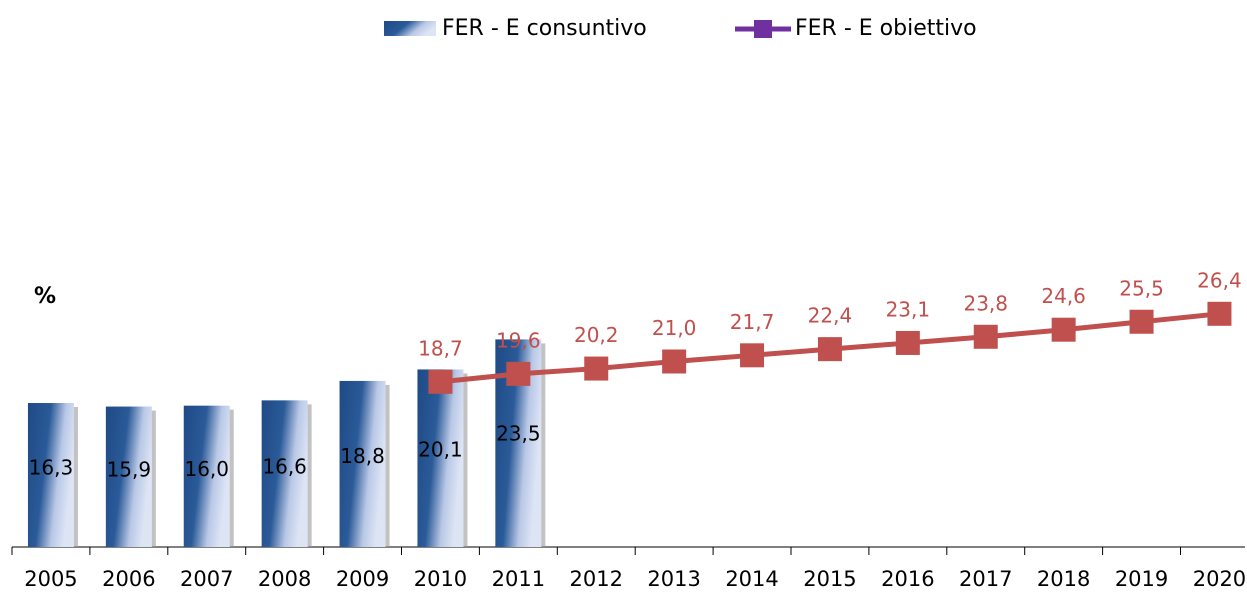  I want to click on x-tick-label: 2011, so click(518, 579).